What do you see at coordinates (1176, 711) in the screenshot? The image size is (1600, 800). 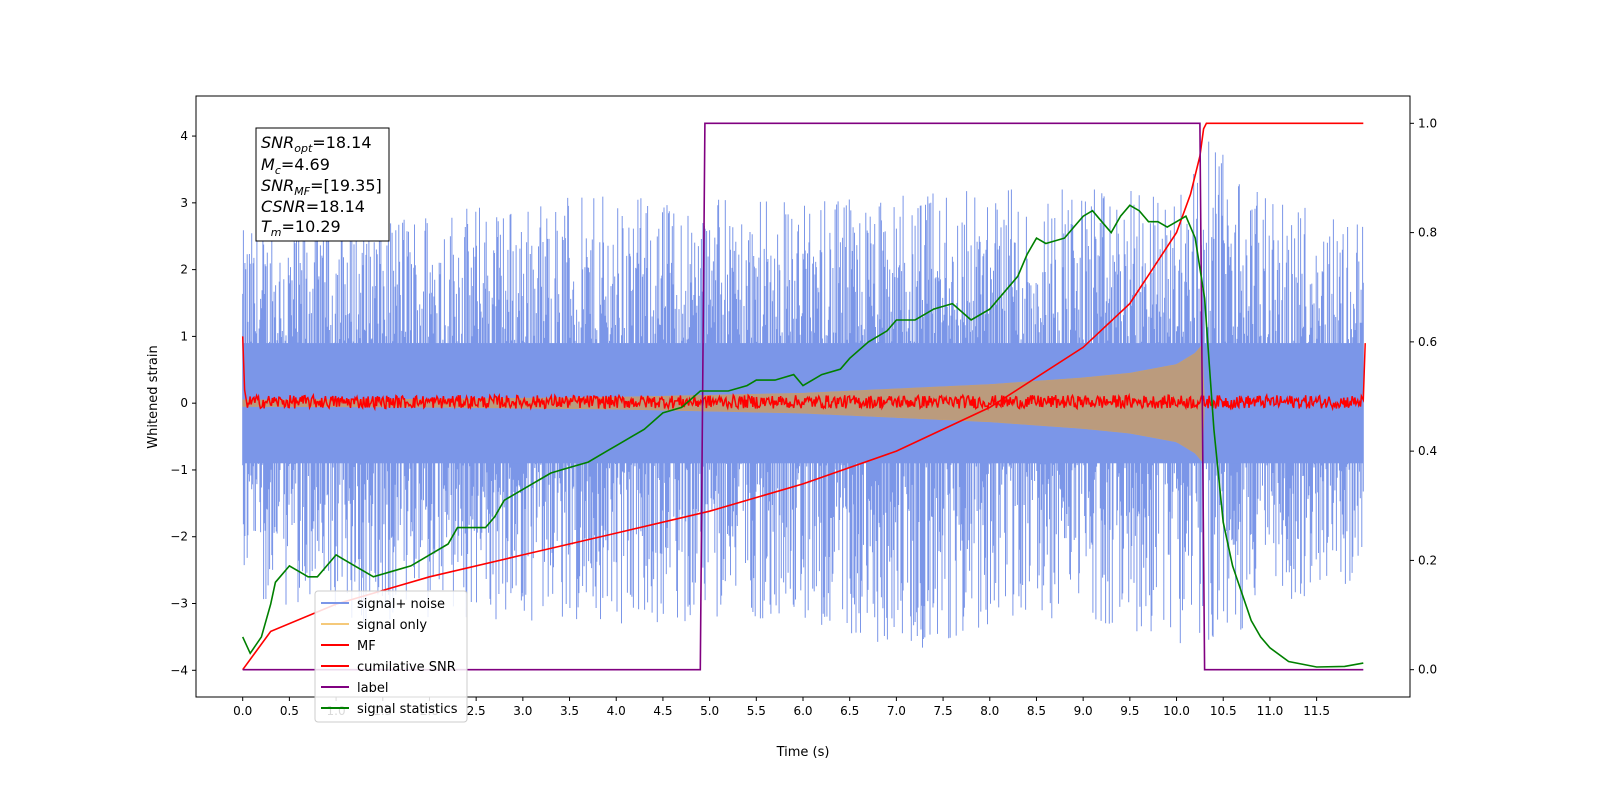 I see `x-tick-label: 10.0` at bounding box center [1176, 711].